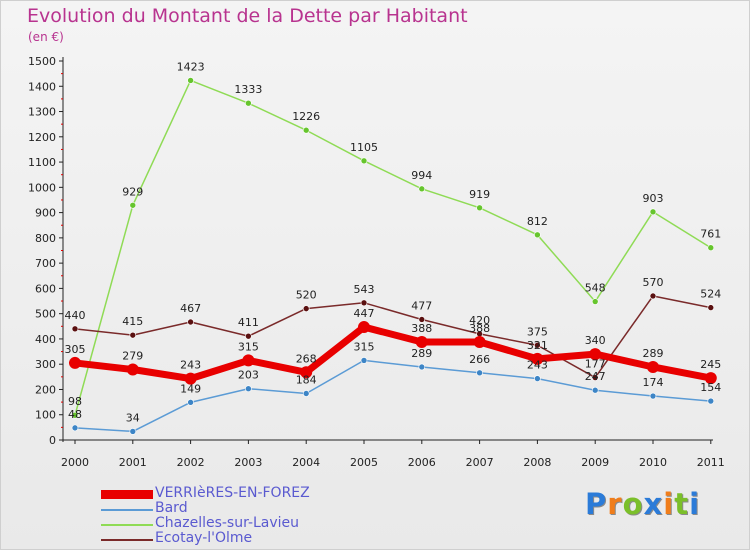  I want to click on data-label: 184, so click(306, 380).